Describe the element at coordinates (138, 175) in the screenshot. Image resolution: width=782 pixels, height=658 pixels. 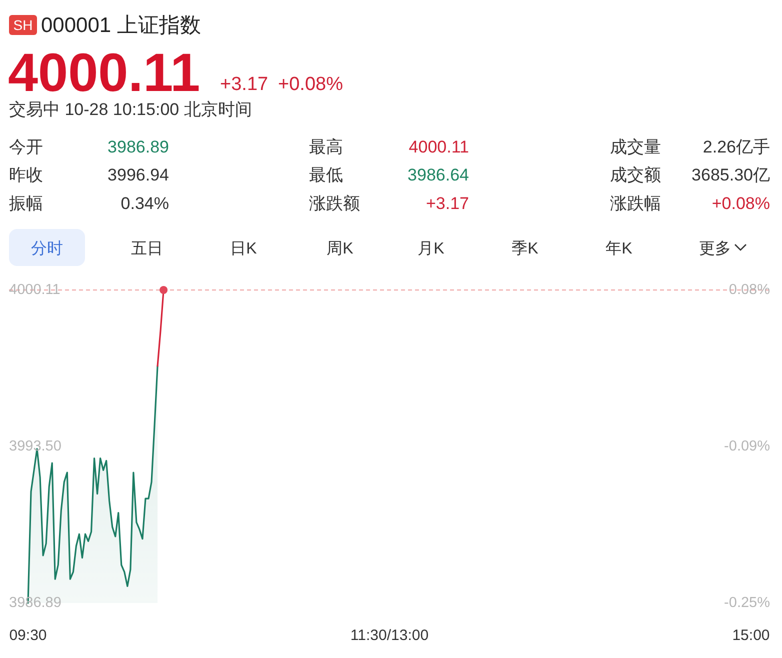
I see `text: 3996.94` at that location.